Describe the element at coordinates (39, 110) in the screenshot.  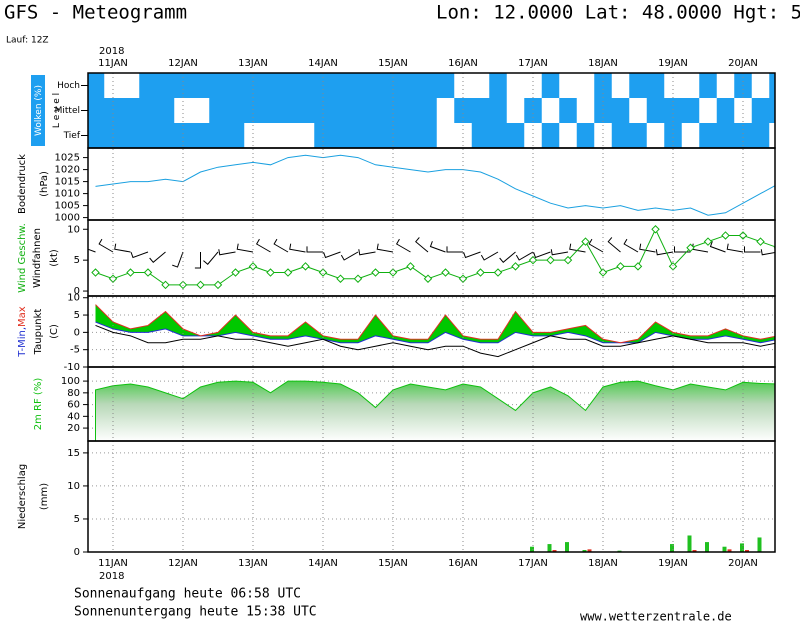
I see `y-axis-label-part: Wolken (%)` at that location.